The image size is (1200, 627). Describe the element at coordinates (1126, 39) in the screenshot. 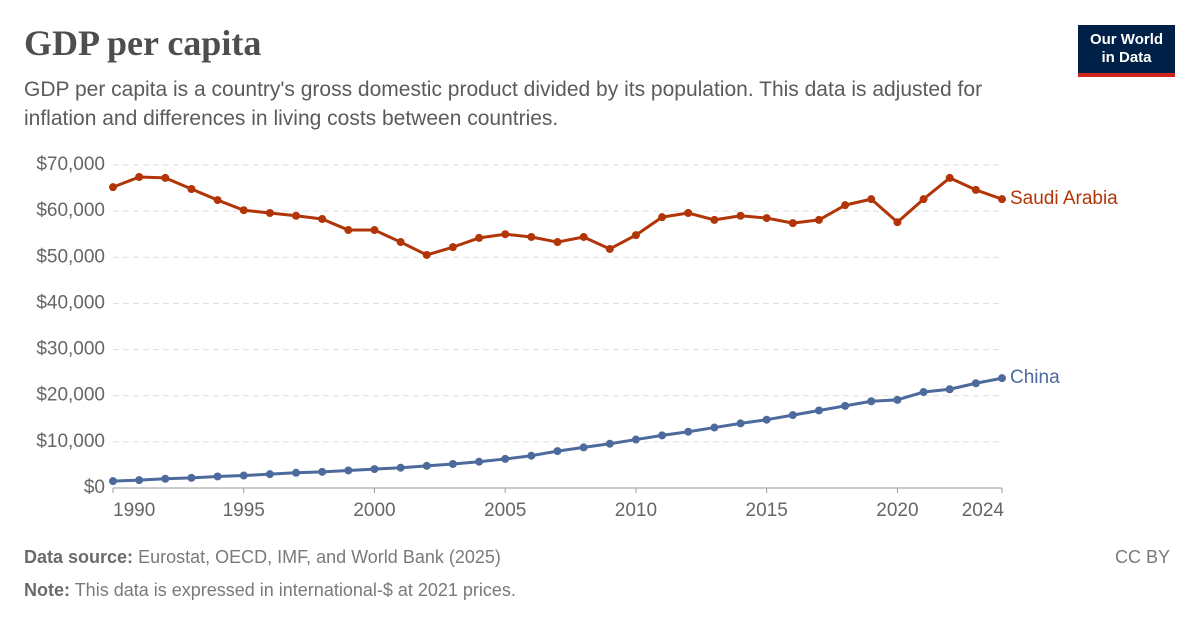

I see `logo-line: Our World` at that location.